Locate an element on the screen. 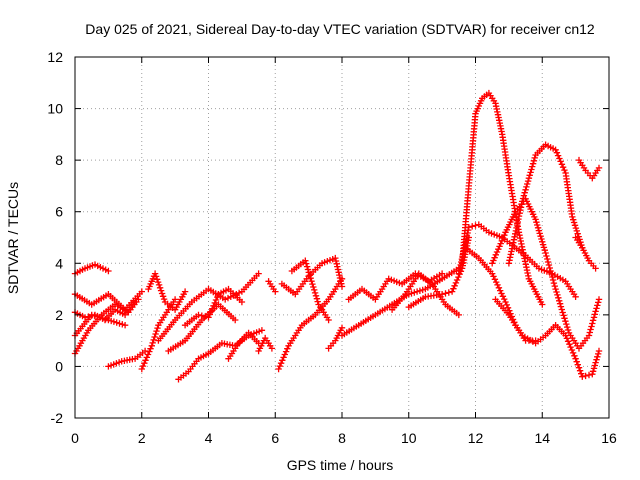 This screenshot has width=640, height=480. series-arc-l is located at coordinates (213, 307).